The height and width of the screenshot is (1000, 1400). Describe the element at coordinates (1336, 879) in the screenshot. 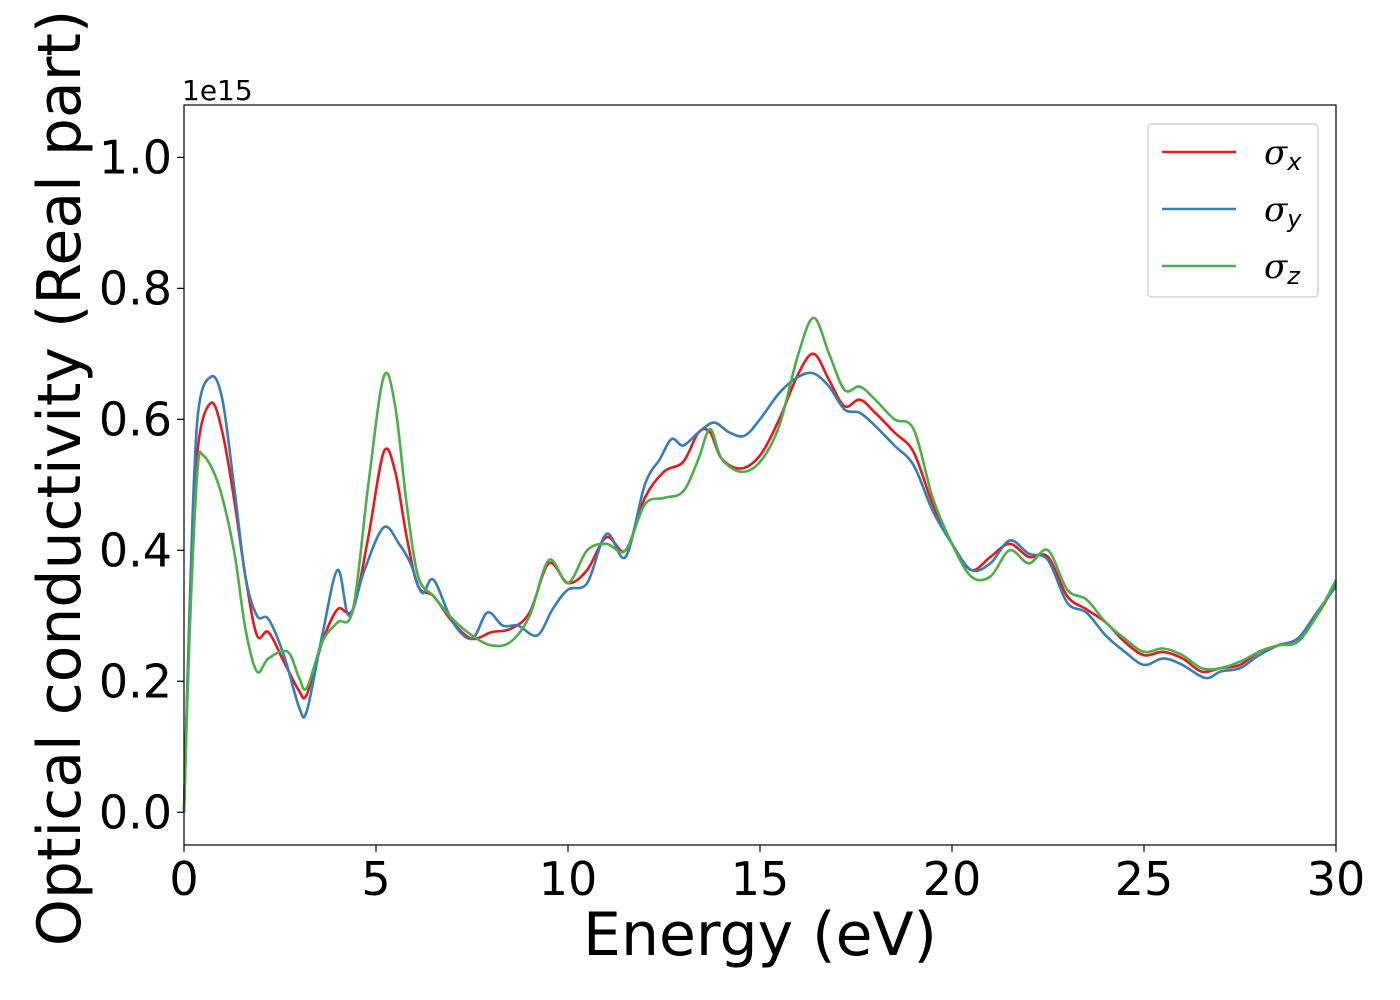

I see `x-tick-label: 30` at that location.